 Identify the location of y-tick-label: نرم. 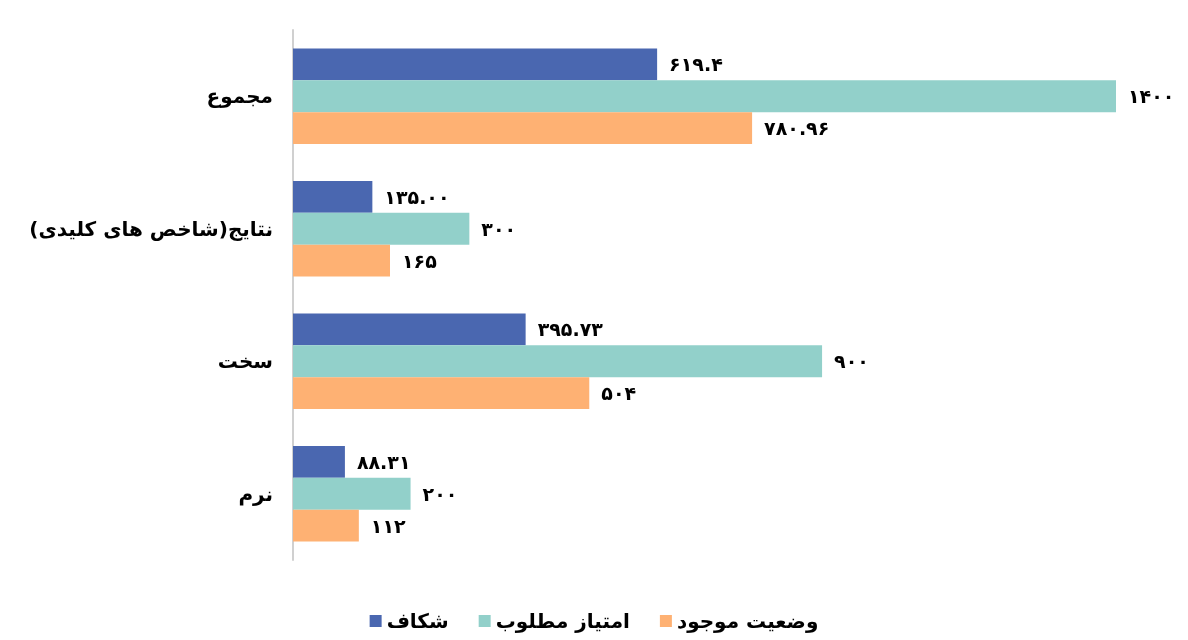
(255, 493).